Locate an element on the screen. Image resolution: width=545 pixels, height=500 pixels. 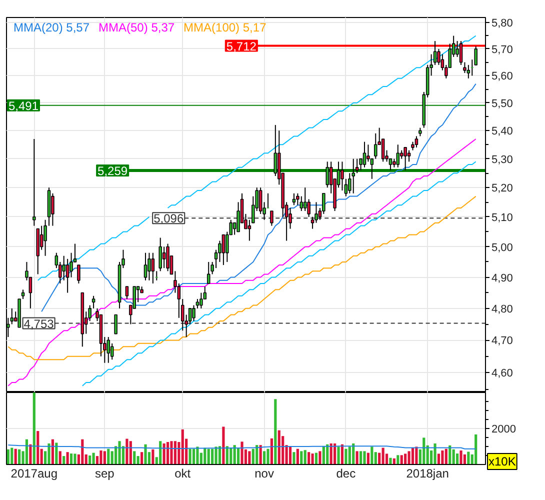
y-axis-title: x10K is located at coordinates (502, 461).